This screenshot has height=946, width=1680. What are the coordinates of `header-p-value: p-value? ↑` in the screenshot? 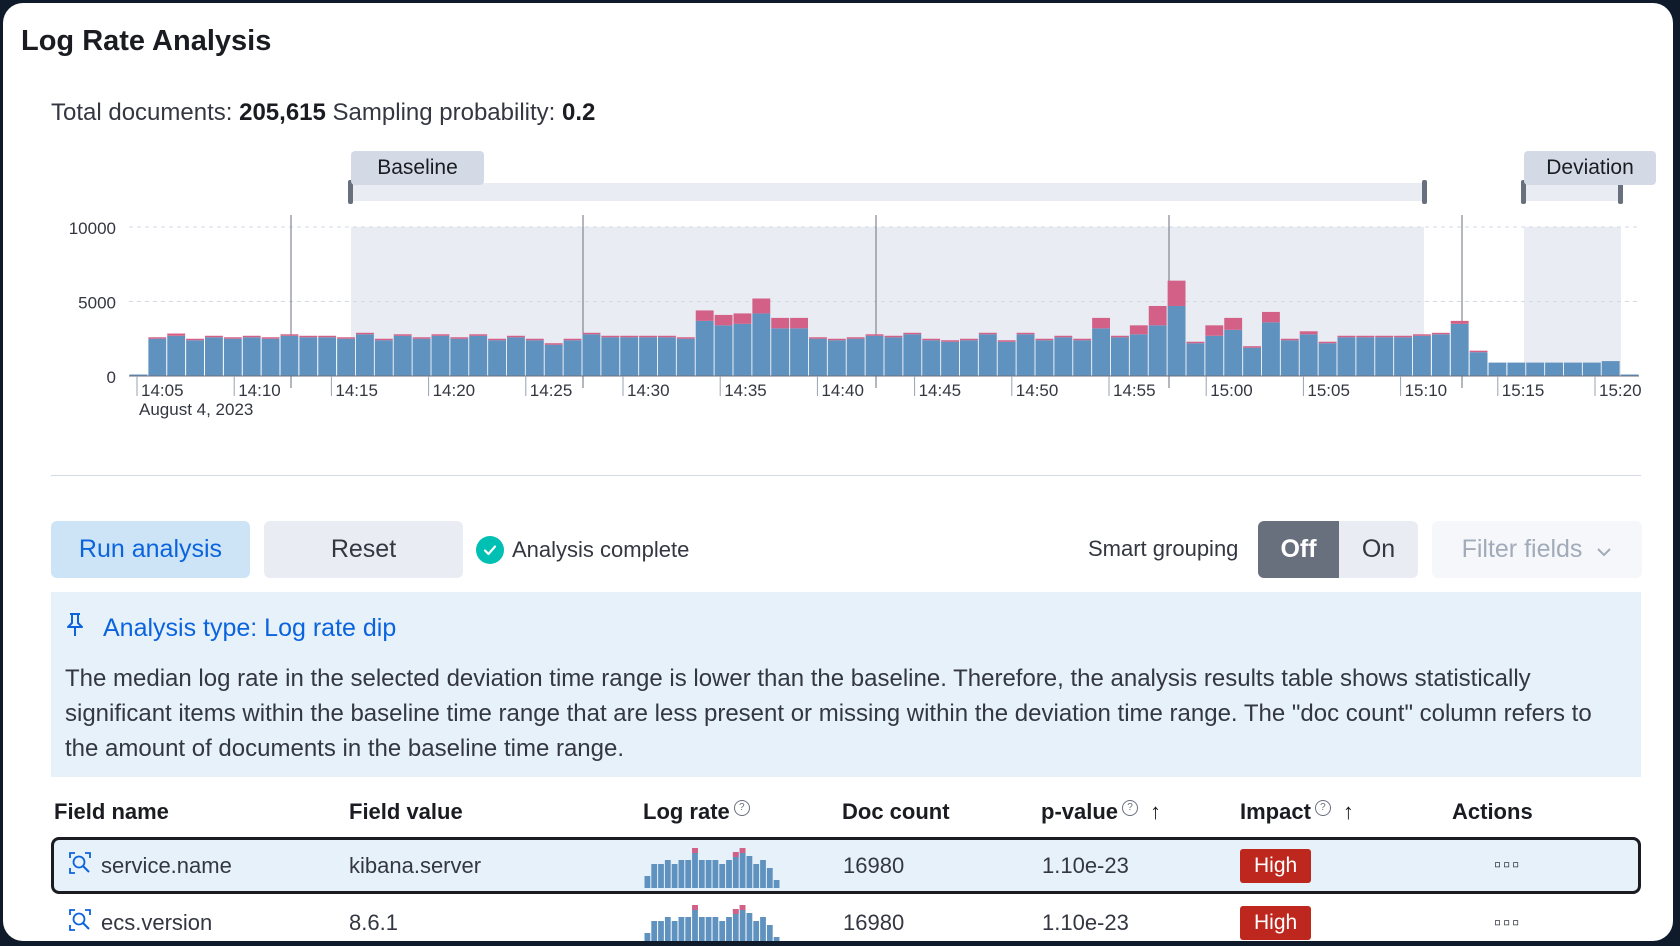 It's located at (1101, 812).